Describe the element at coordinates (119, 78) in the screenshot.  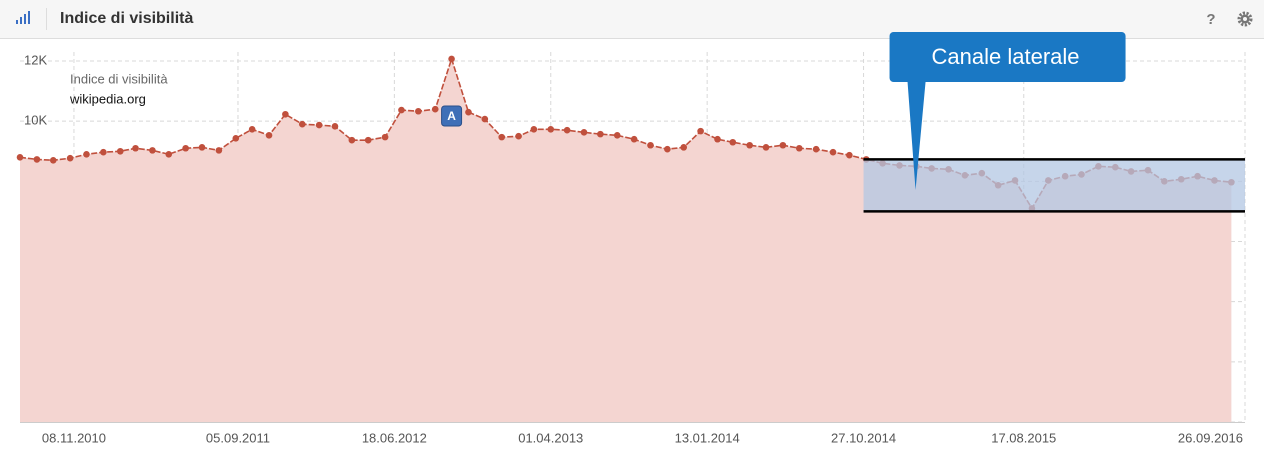
I see `legend-title: Indice di visibilità` at that location.